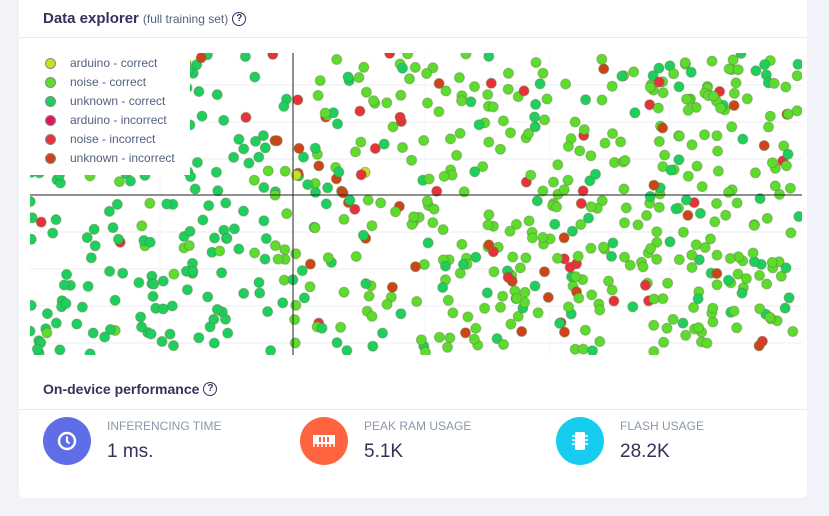  Describe the element at coordinates (210, 389) in the screenshot. I see `question-circle-icon: ?` at that location.